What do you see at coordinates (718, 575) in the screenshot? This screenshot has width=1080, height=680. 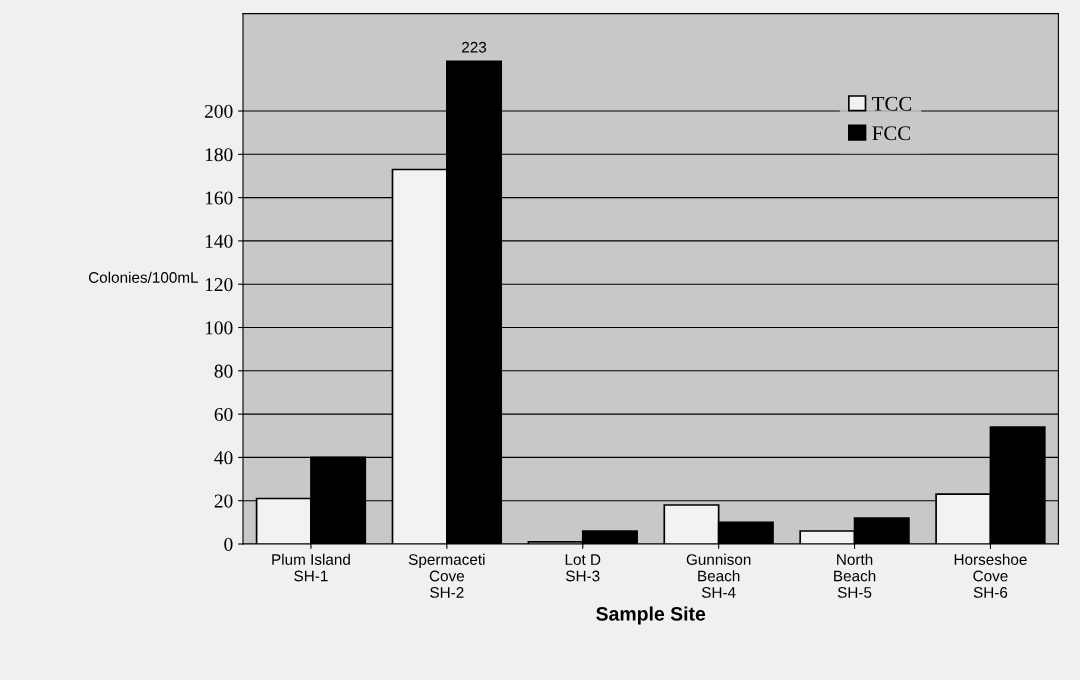 I see `x-tick-label: Gunnison Beach SH-4` at bounding box center [718, 575].